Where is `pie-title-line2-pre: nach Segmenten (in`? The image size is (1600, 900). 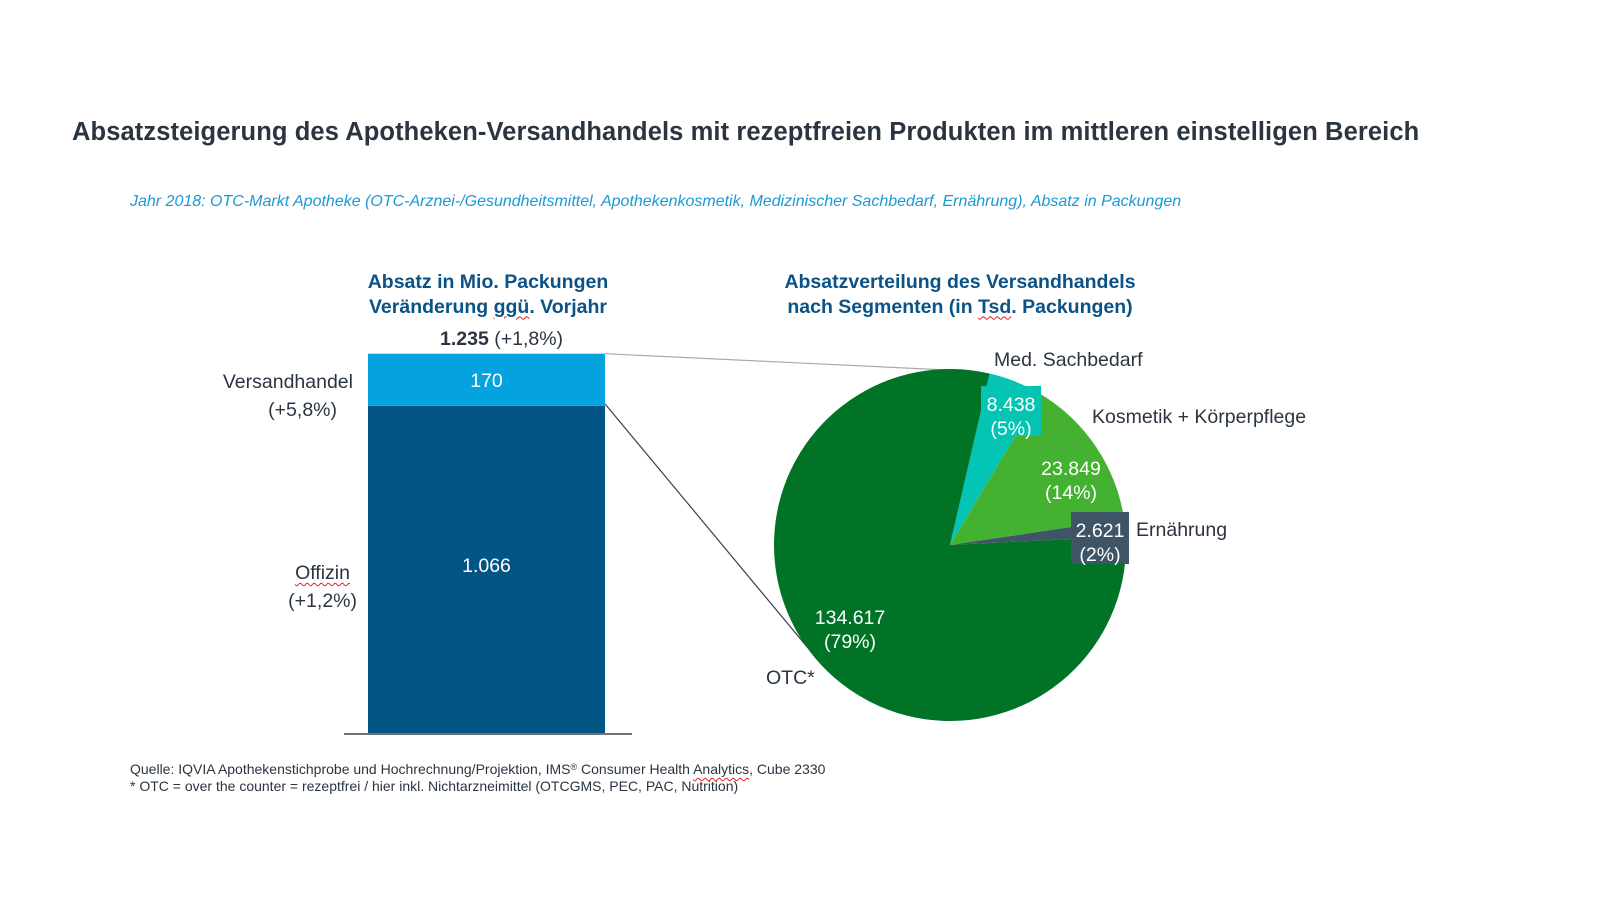 pie-title-line2-pre: nach Segmenten (in is located at coordinates (883, 306).